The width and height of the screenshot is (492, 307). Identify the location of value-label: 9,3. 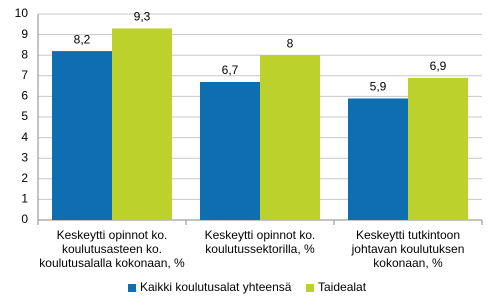
(142, 17).